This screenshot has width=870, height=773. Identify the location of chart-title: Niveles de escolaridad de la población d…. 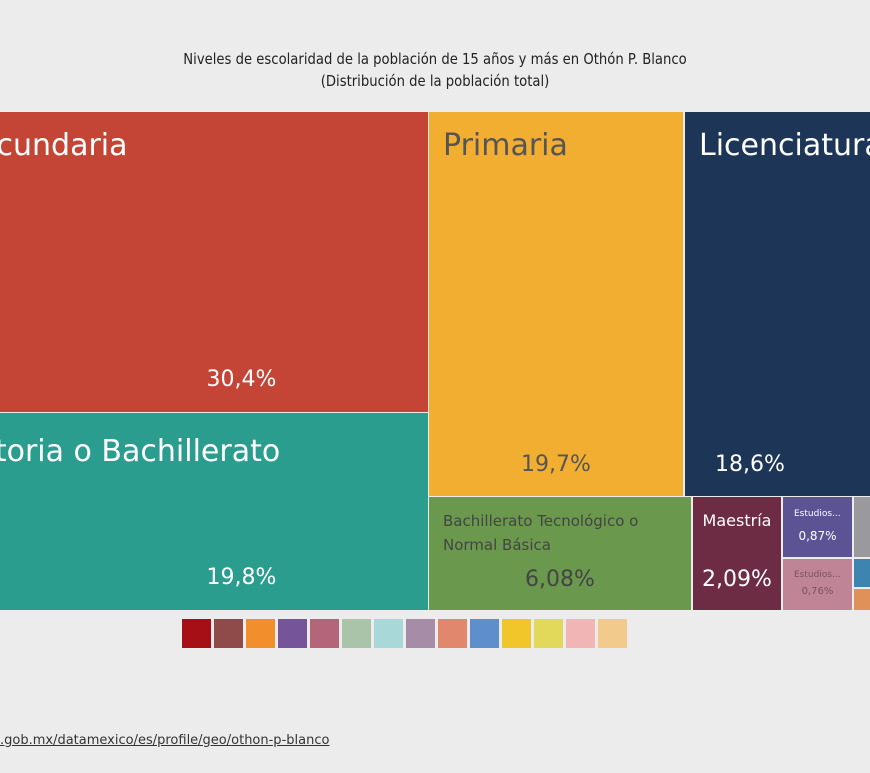
(435, 70).